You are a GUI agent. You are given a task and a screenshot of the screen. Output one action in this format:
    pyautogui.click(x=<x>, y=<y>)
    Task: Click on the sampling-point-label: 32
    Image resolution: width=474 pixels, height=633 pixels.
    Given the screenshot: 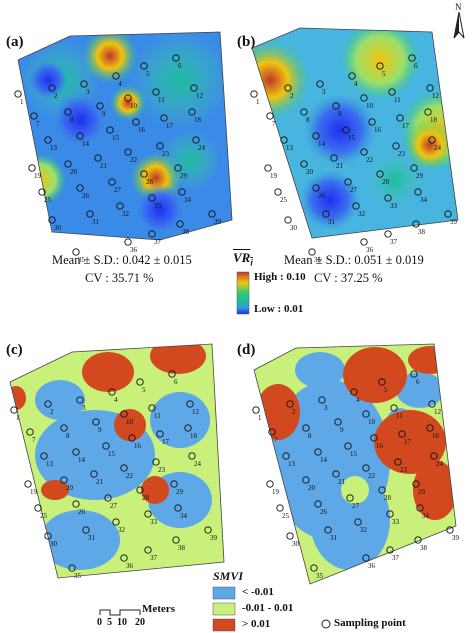 What is the action you would take?
    pyautogui.click(x=362, y=214)
    